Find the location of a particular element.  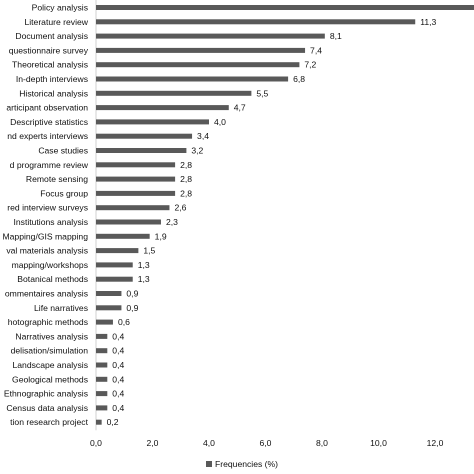

category-label: In-depth interviews is located at coordinates (52, 79).